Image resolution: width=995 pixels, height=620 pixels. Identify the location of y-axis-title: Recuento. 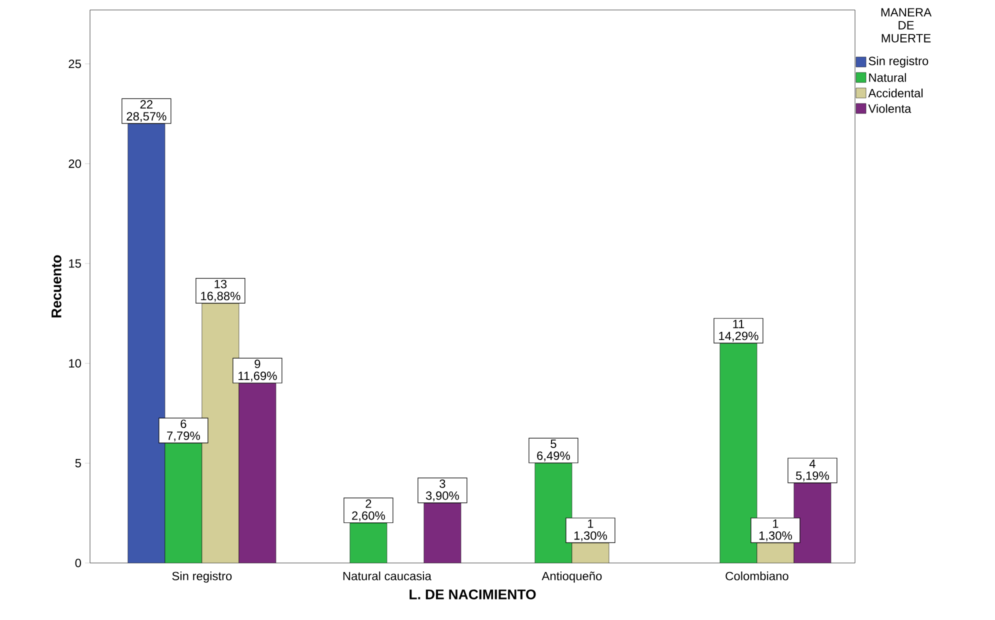
(57, 286).